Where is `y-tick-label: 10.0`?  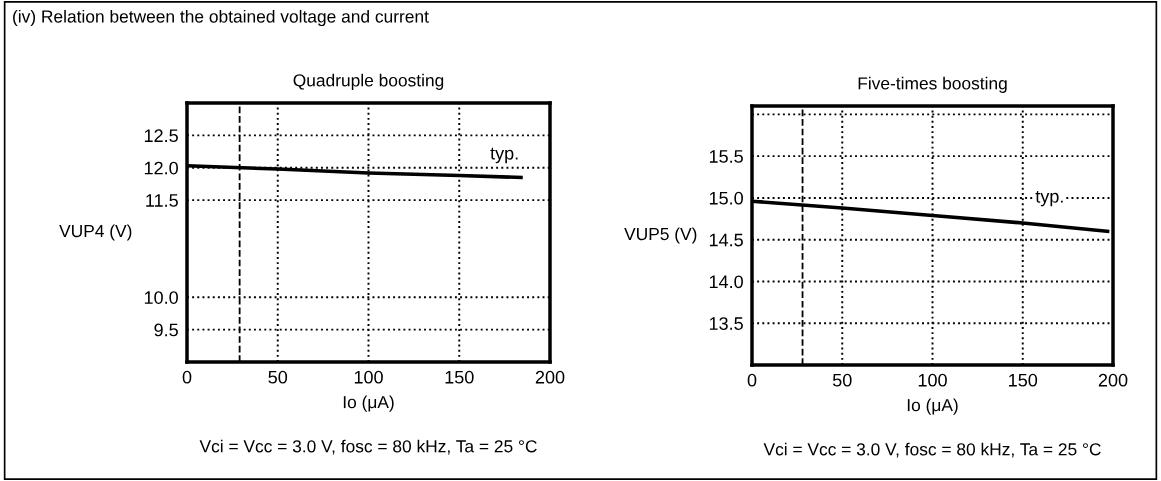 y-tick-label: 10.0 is located at coordinates (161, 297).